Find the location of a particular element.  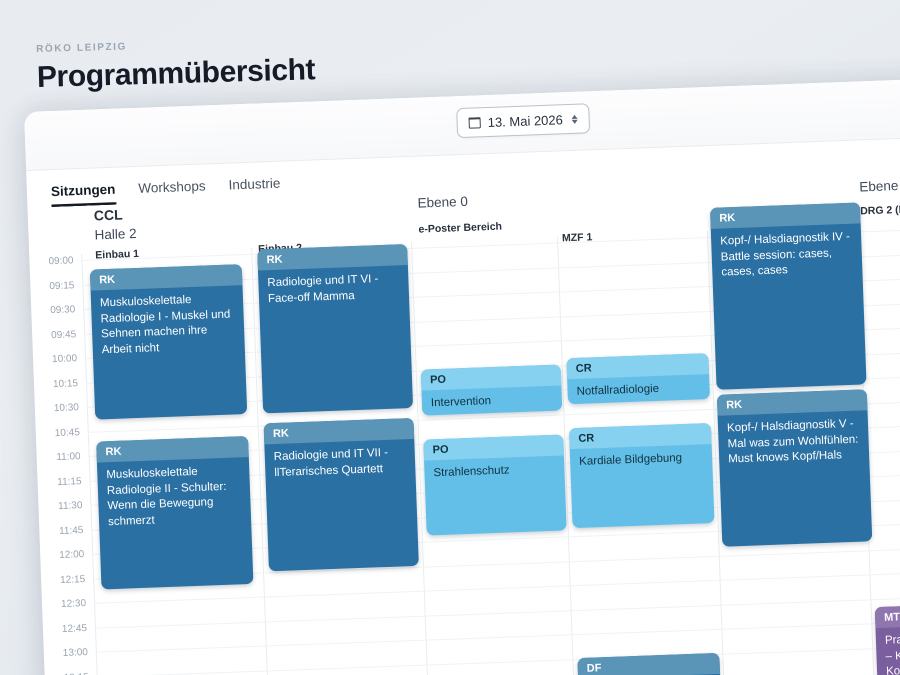

grid-line is located at coordinates (498, 658).